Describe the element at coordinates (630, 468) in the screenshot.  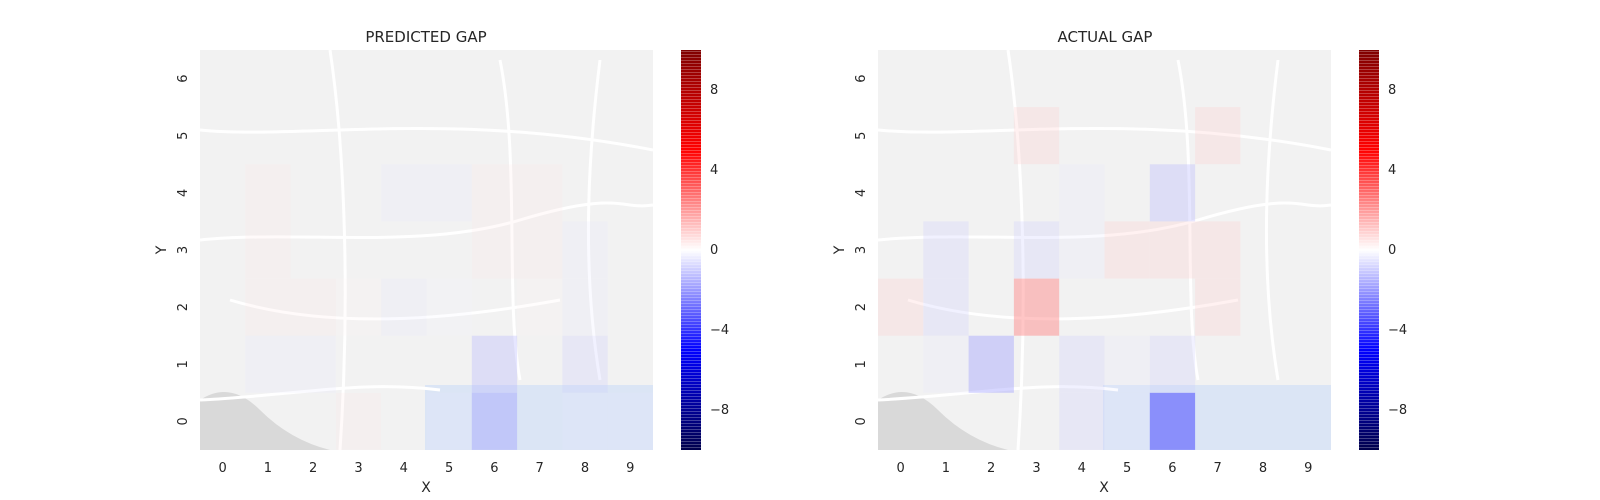
I see `x-tick-label: 9` at that location.